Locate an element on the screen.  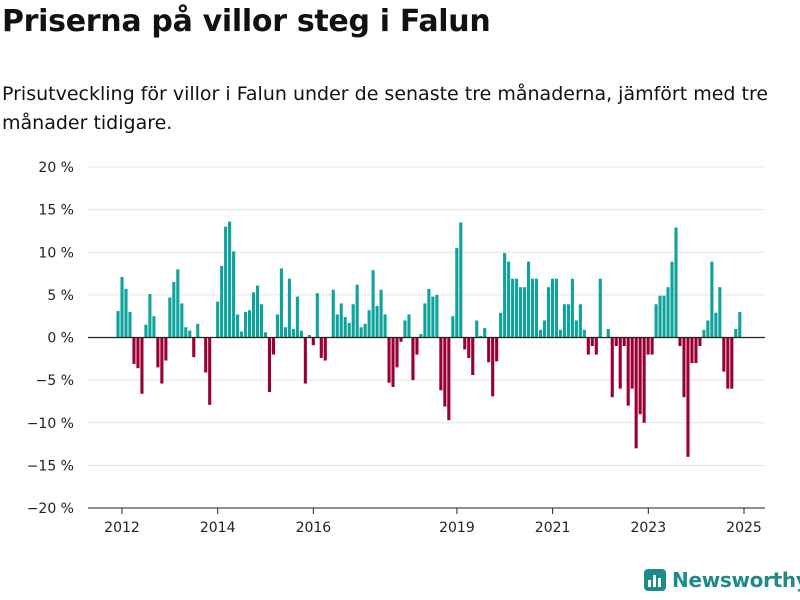
x-tick-label: 2016 is located at coordinates (314, 528).